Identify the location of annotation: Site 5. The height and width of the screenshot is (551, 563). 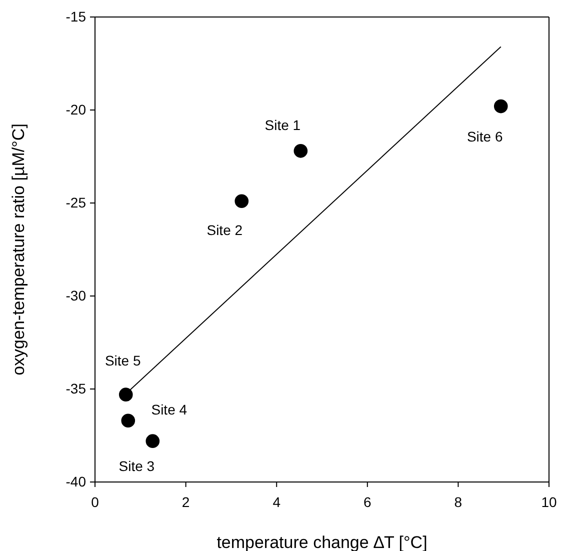
(122, 360).